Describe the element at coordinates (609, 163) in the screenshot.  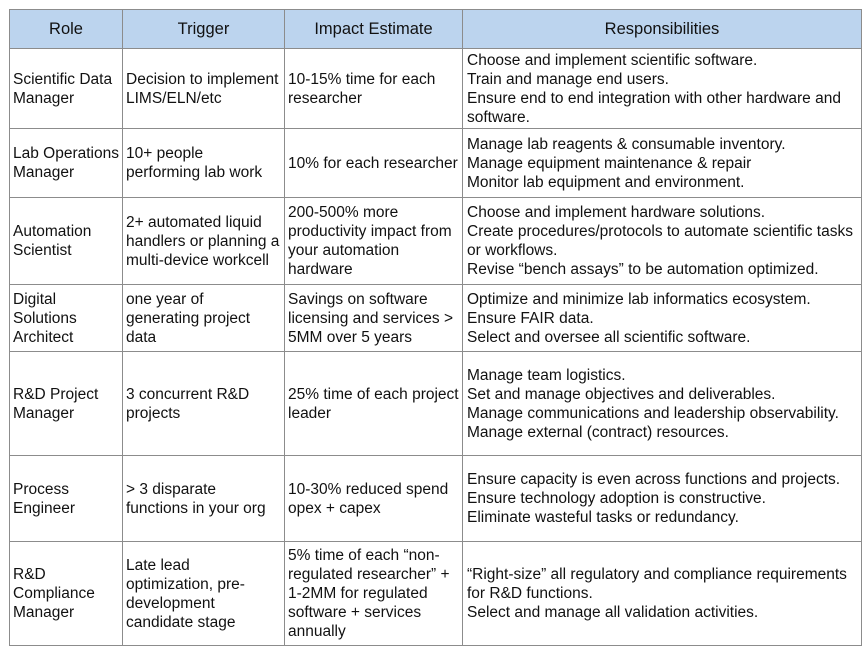
I see `responsibility-item: Manage equipment maintenance & repair` at that location.